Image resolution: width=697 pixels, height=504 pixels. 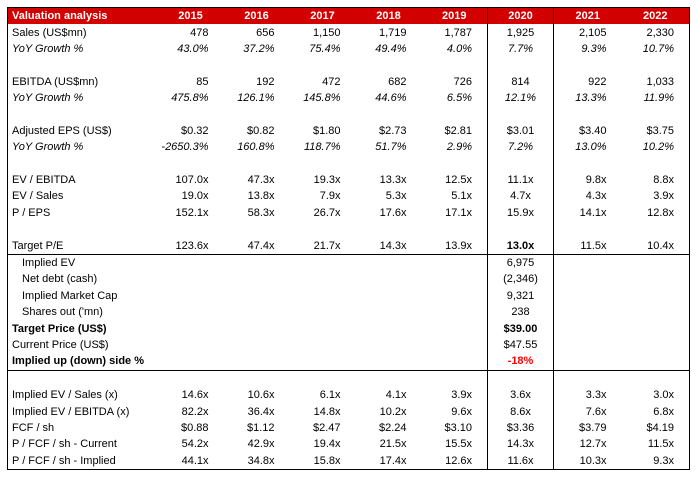 I want to click on value-cell: 51.7%, so click(x=391, y=147).